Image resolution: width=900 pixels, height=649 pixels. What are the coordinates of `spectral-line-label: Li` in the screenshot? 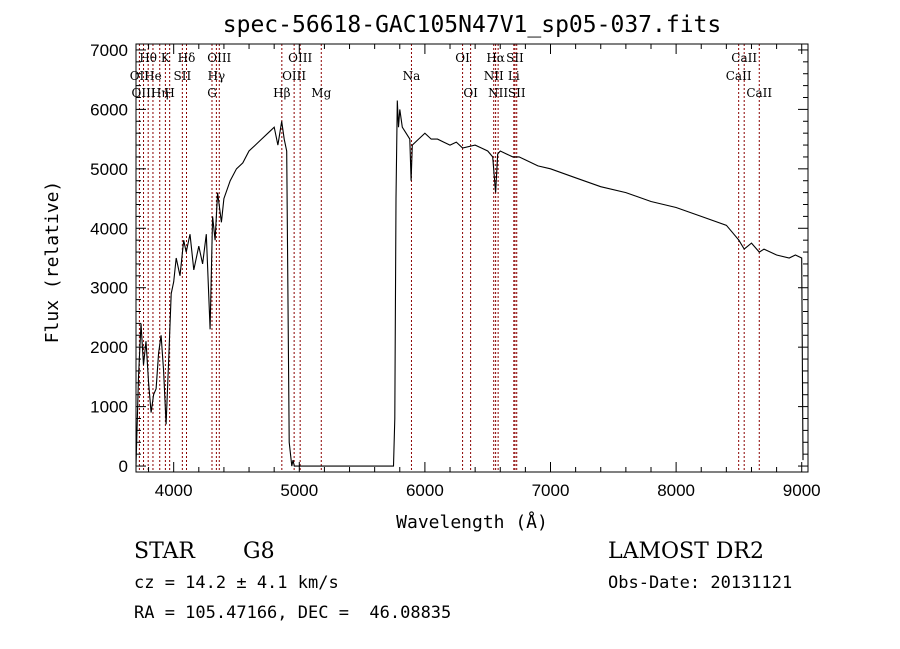 It's located at (514, 76).